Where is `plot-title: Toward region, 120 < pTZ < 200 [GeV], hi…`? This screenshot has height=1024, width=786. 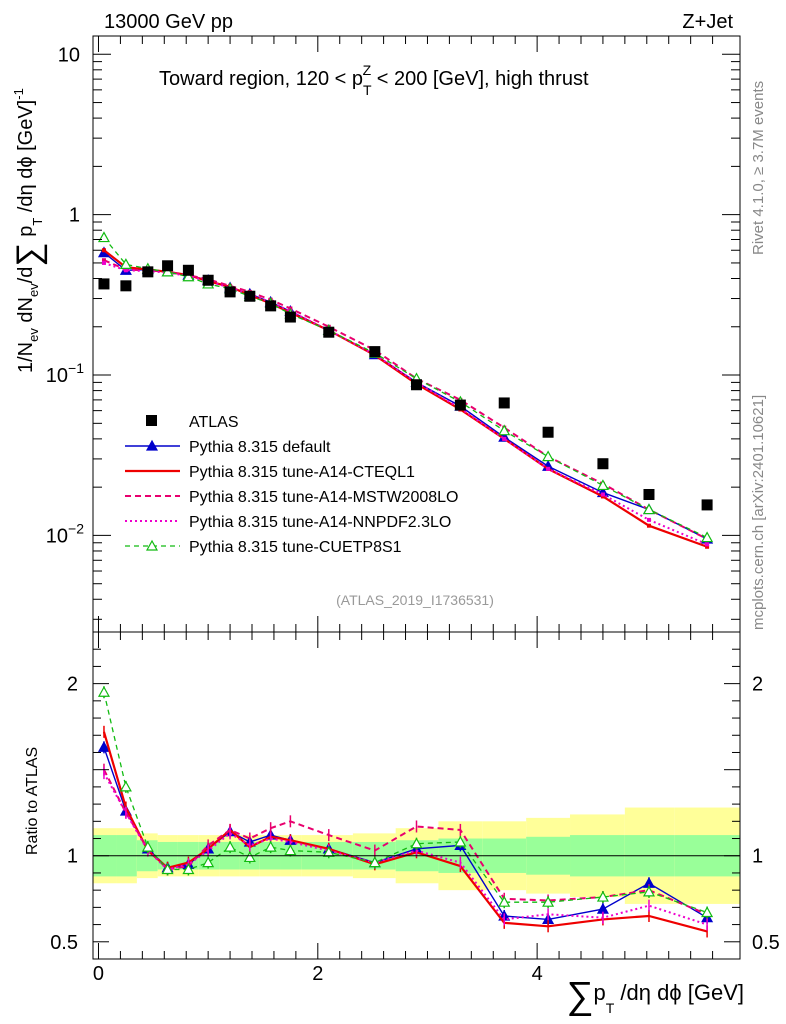
plot-title: Toward region, 120 < pTZ < 200 [GeV], hi… is located at coordinates (374, 80).